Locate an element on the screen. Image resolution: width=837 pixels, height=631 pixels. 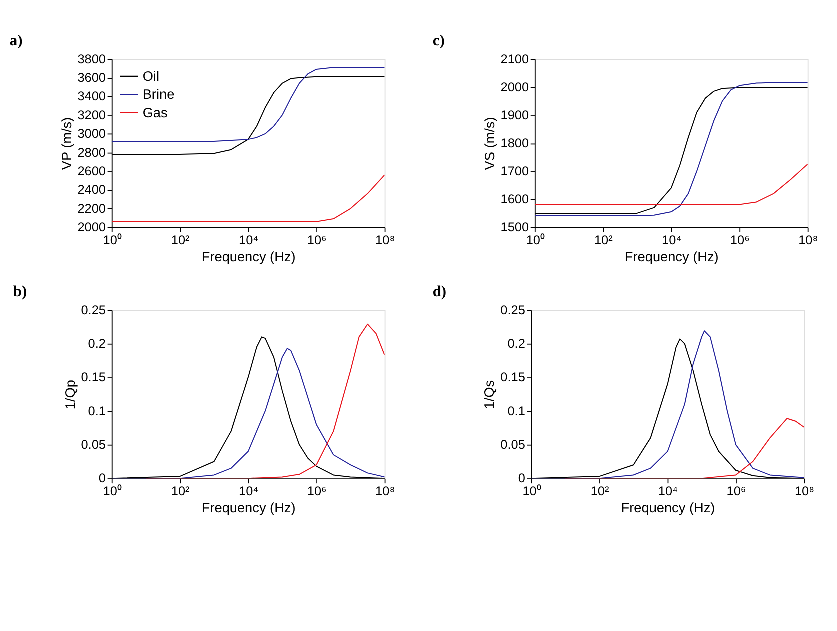
y-tick-label: 1900 is located at coordinates (515, 114).